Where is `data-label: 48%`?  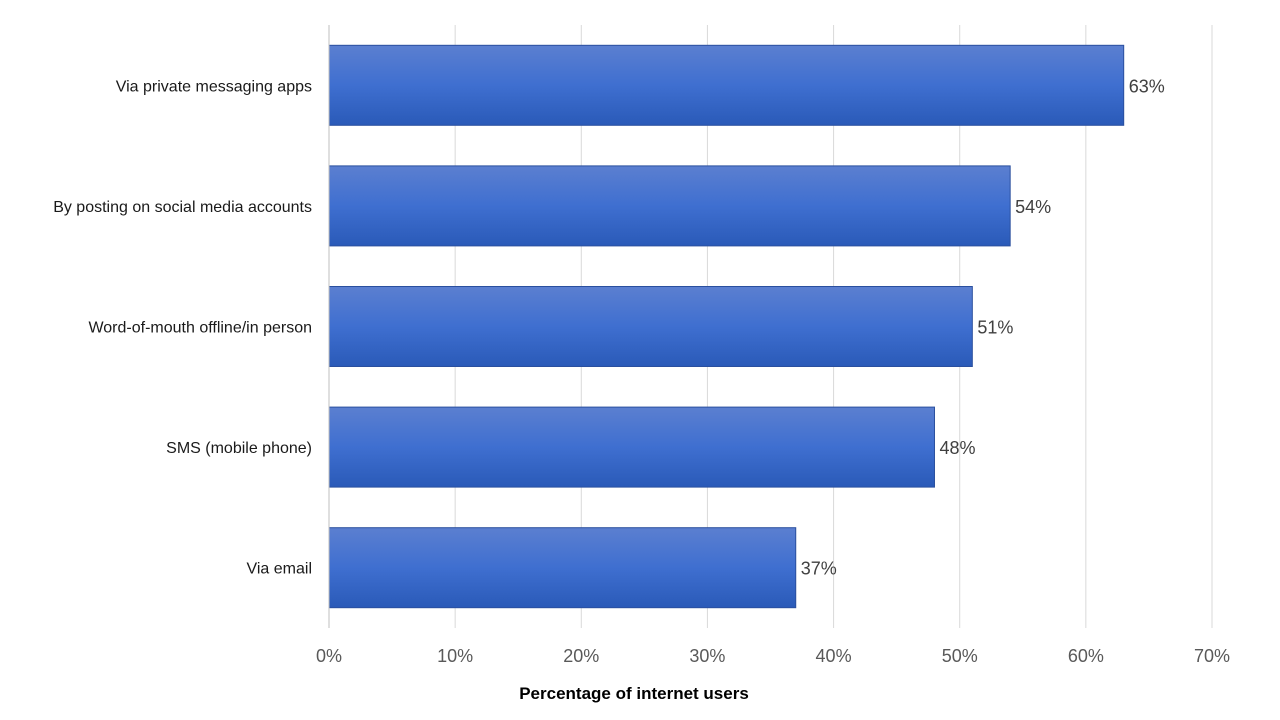 data-label: 48% is located at coordinates (957, 448).